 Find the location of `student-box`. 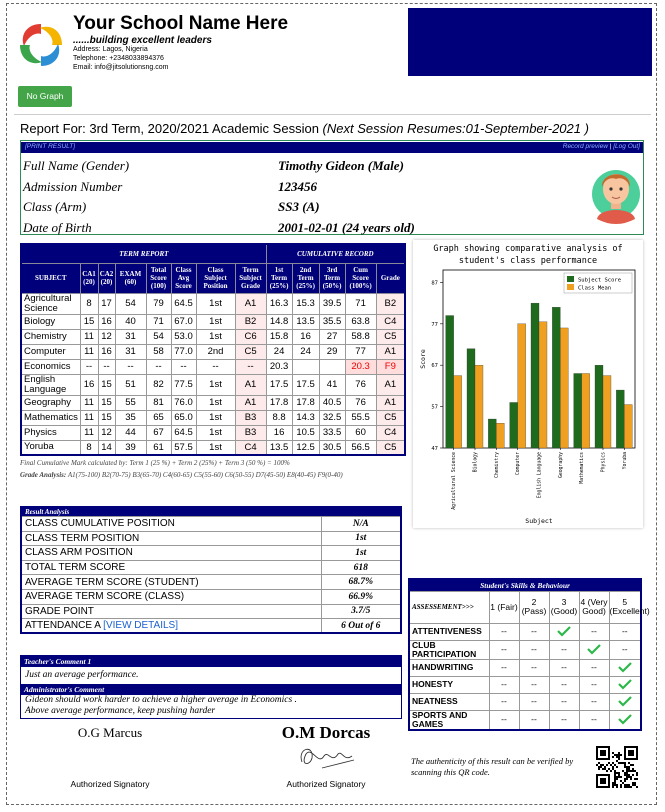

student-box is located at coordinates (332, 187).